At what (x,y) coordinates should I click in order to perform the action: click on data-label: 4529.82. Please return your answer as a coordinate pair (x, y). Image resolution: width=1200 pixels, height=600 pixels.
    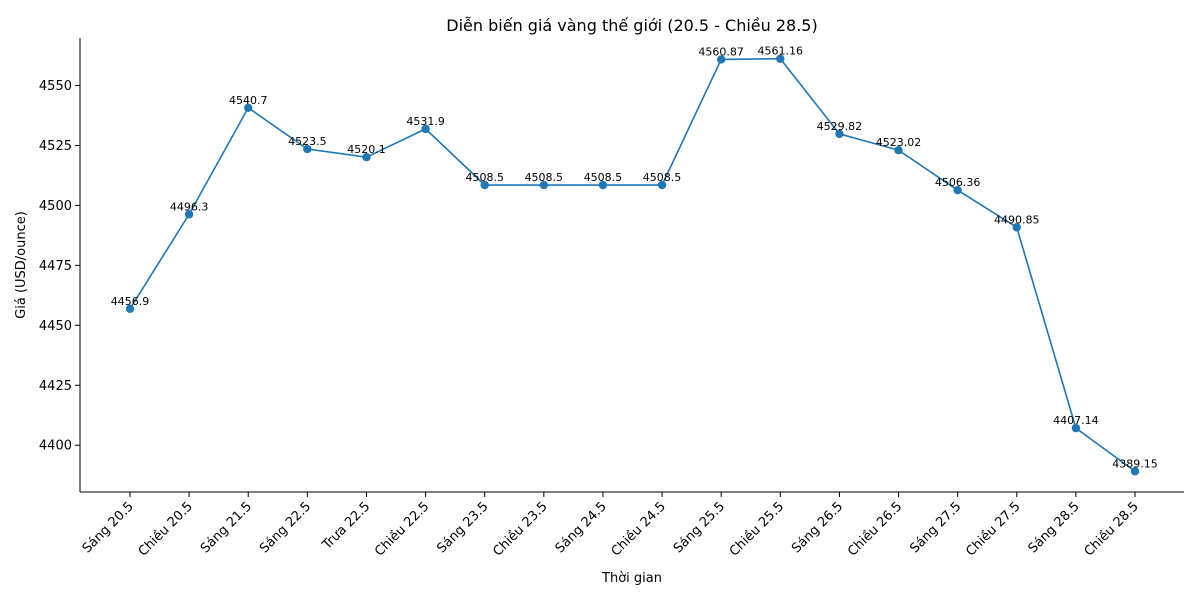
    Looking at the image, I should click on (840, 126).